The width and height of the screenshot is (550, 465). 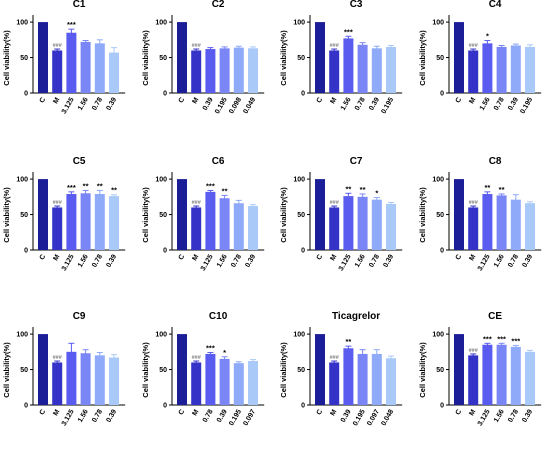 I want to click on chart-title: C7, so click(x=356, y=161).